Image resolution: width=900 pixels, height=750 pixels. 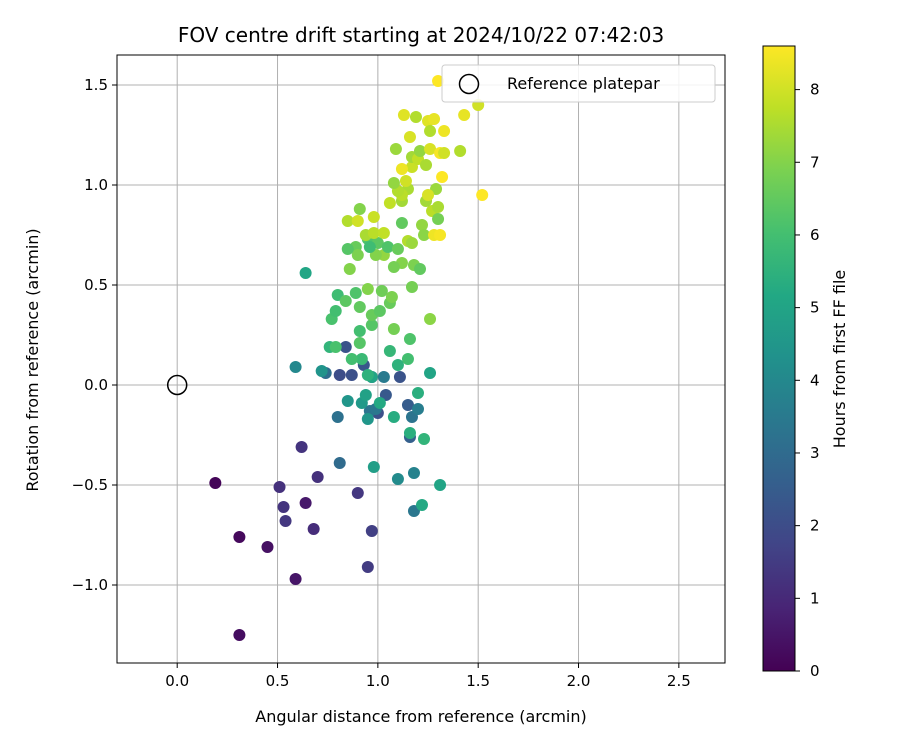 What do you see at coordinates (32, 359) in the screenshot?
I see `y-axis-label: Rotation from reference (arcmin)` at bounding box center [32, 359].